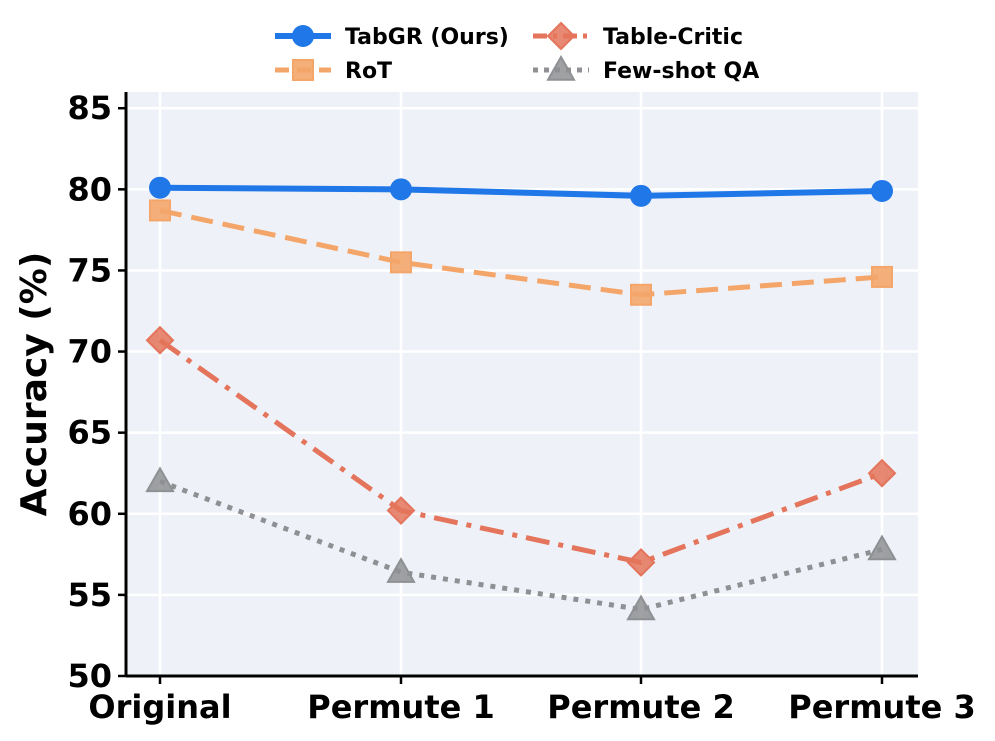  What do you see at coordinates (673, 37) in the screenshot?
I see `legend-label: Table-Critic` at bounding box center [673, 37].